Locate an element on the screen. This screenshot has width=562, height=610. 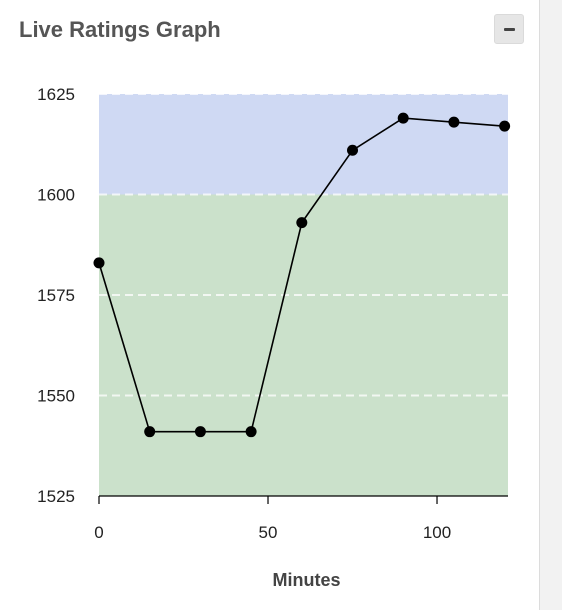
minus-icon is located at coordinates (509, 29).